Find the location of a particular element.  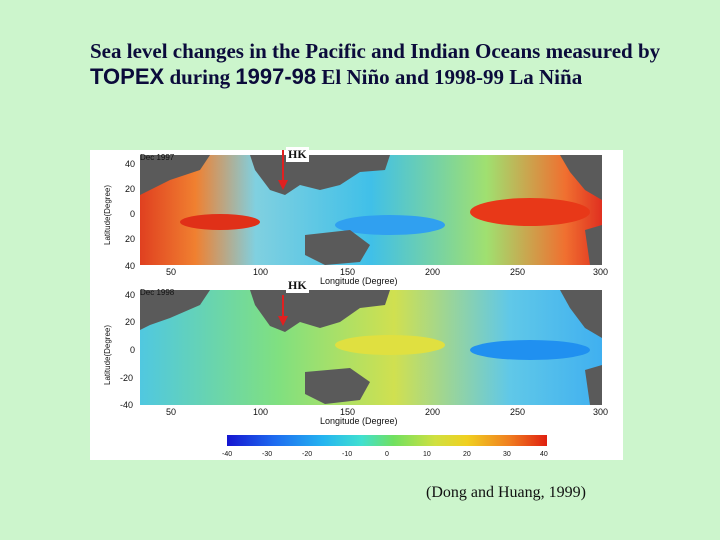

top-land-australia is located at coordinates (337, 247).